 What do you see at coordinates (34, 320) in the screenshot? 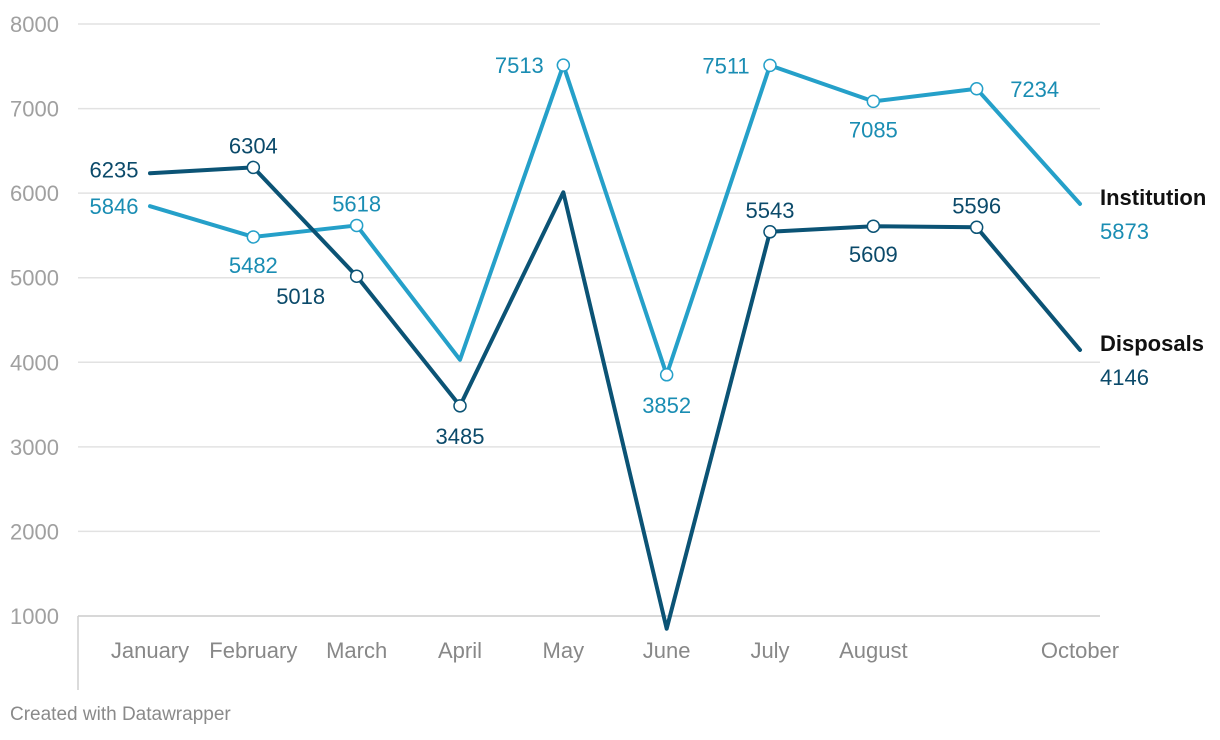
I see `y-axis: 1000 2000 3000 4000 5000 6000 7000 8000` at bounding box center [34, 320].